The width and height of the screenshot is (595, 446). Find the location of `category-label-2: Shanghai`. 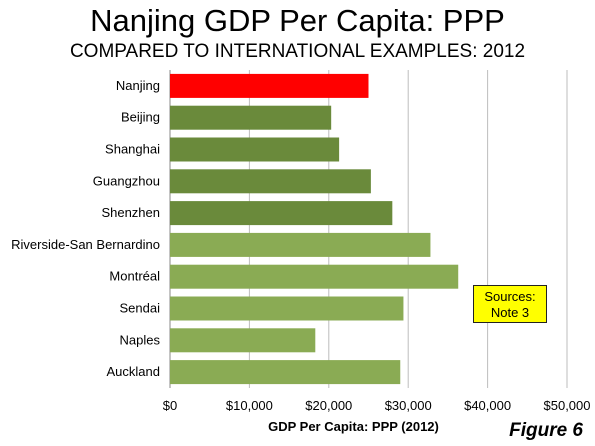

category-label-2: Shanghai is located at coordinates (132, 149).